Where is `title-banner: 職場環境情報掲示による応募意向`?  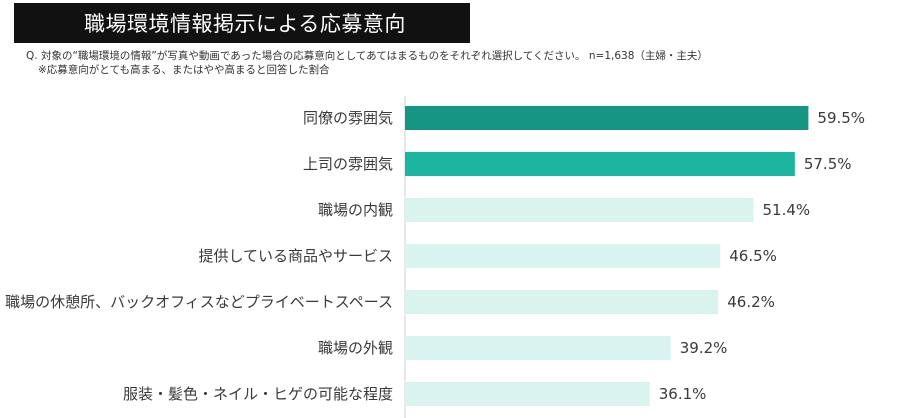
title-banner: 職場環境情報掲示による応募意向 is located at coordinates (242, 23).